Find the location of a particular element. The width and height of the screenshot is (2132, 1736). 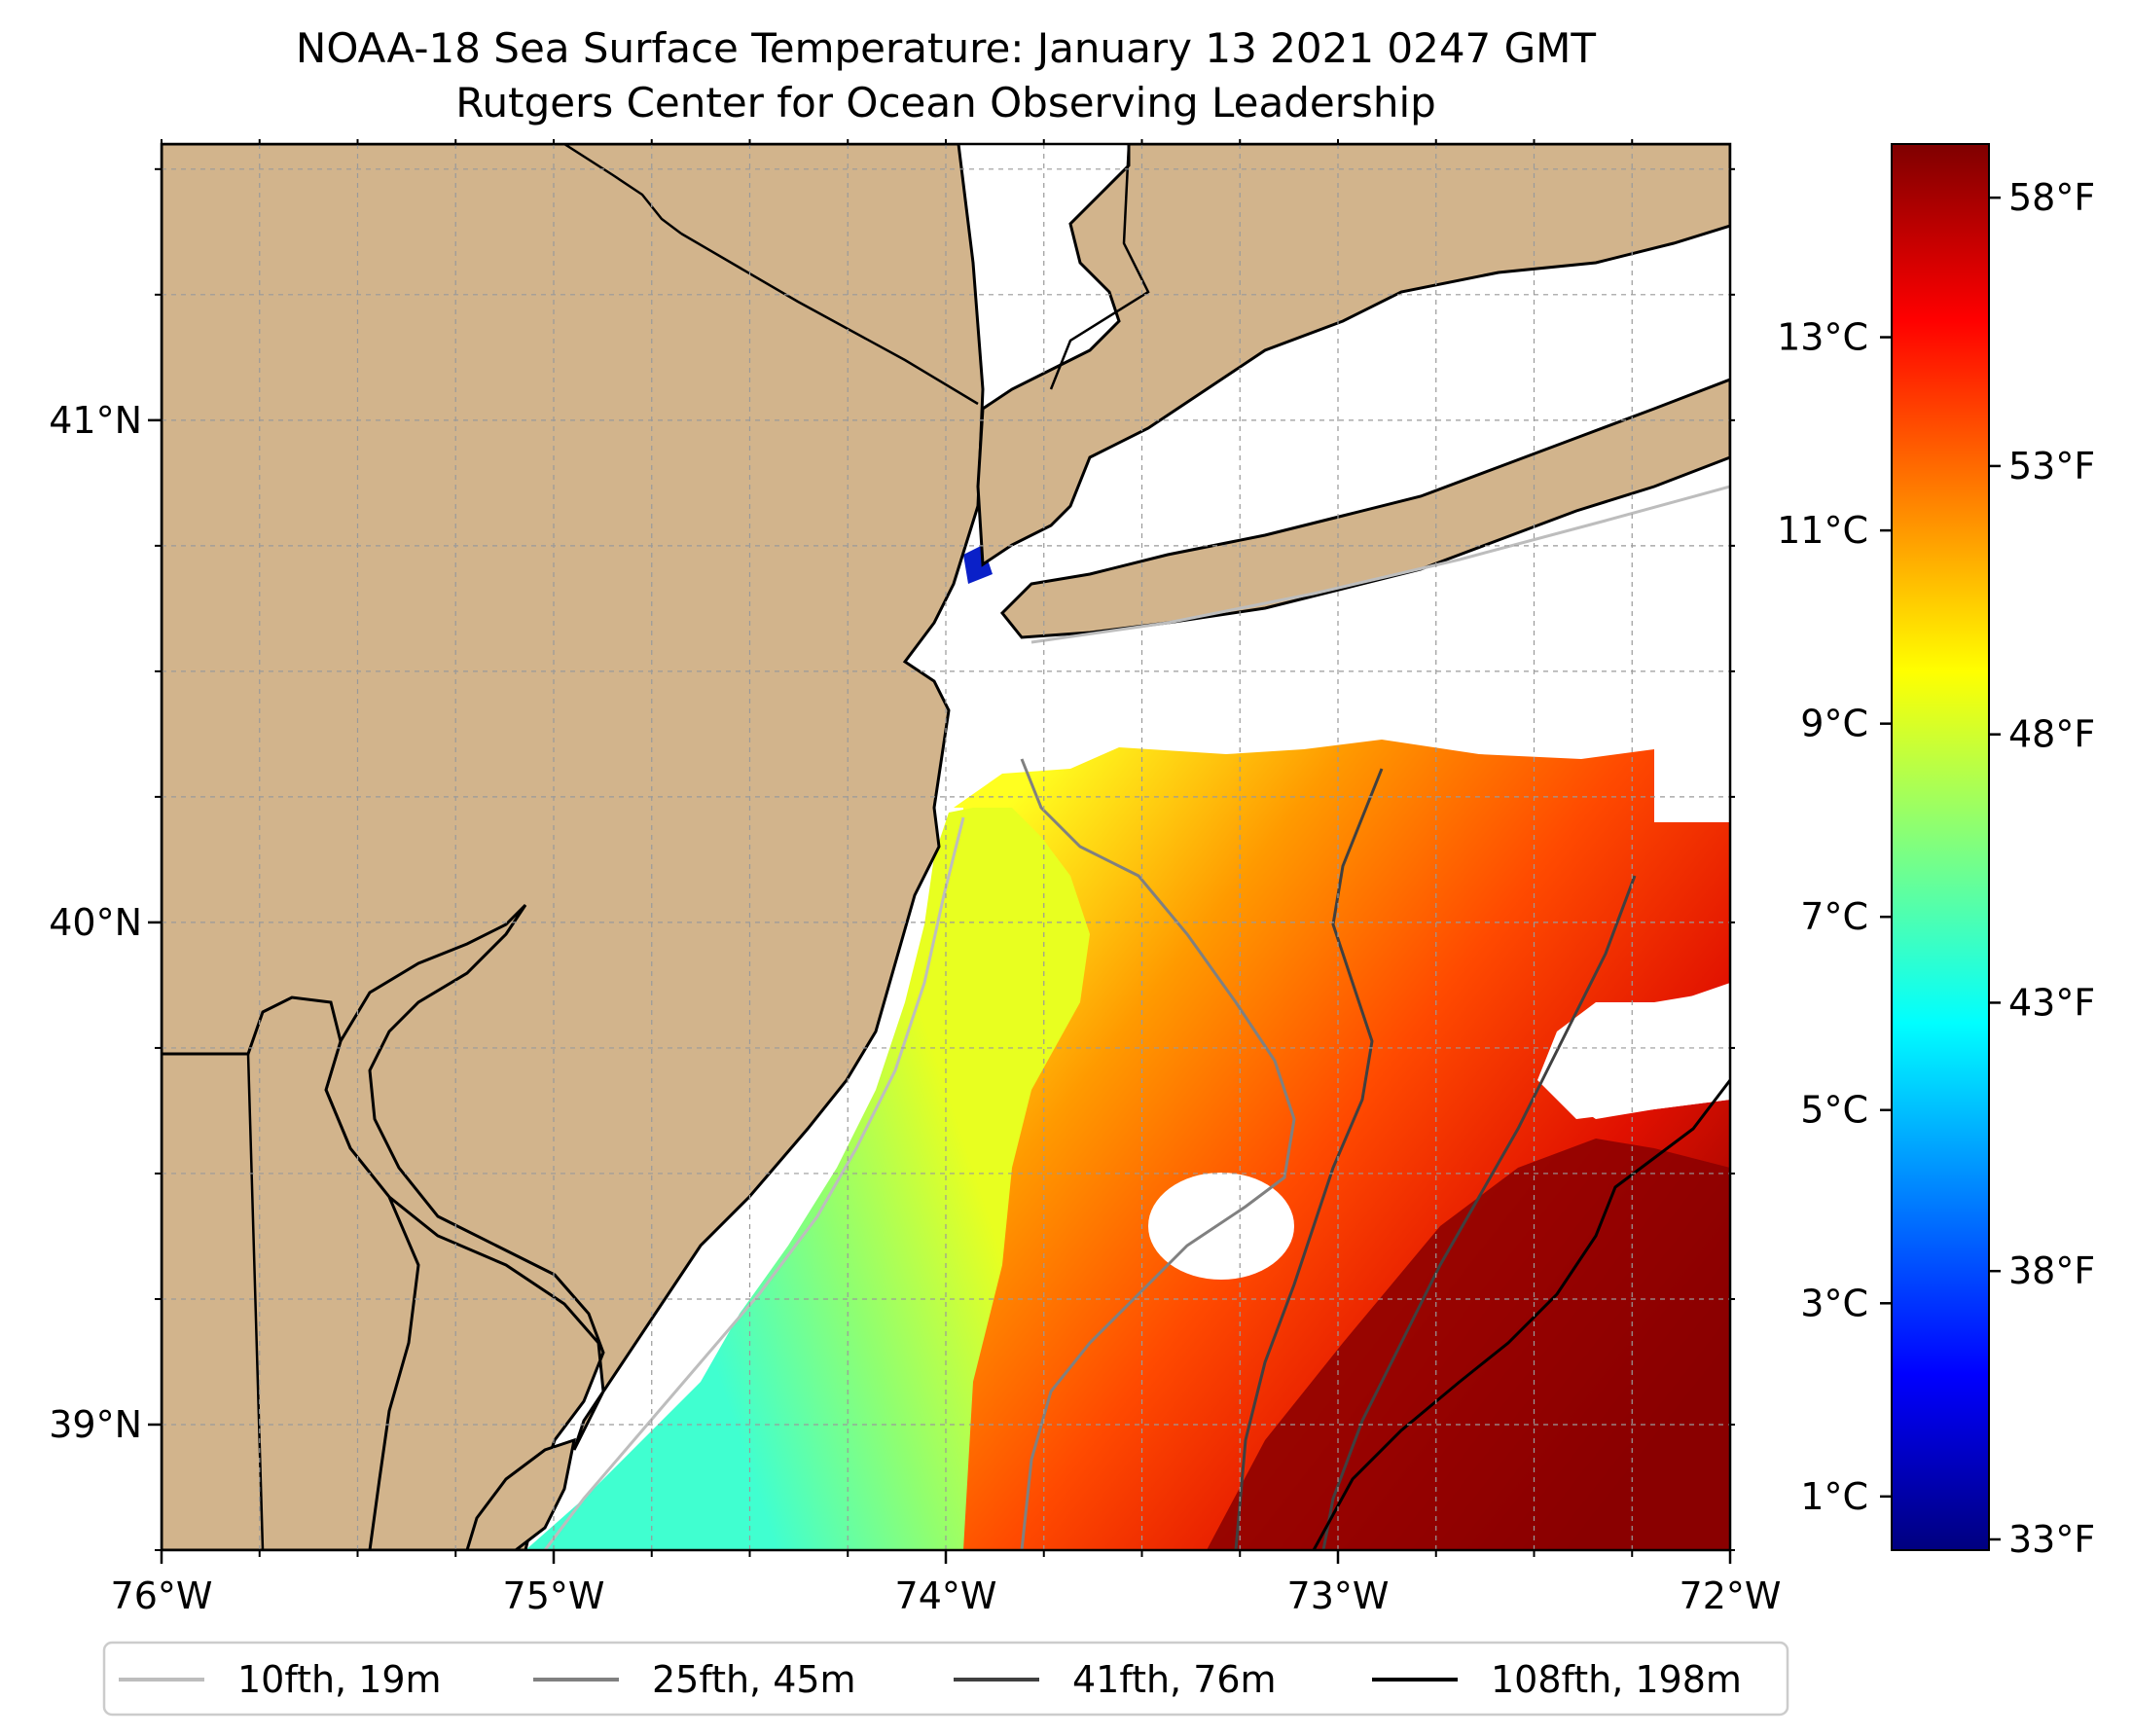

lon-tick-label: 75°W is located at coordinates (554, 1596).